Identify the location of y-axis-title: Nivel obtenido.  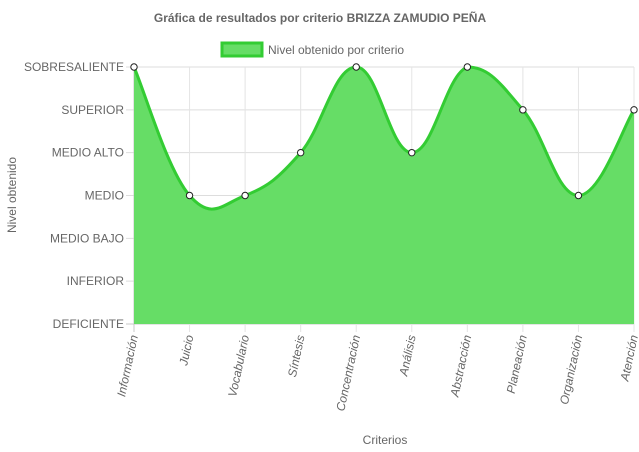
(12, 195).